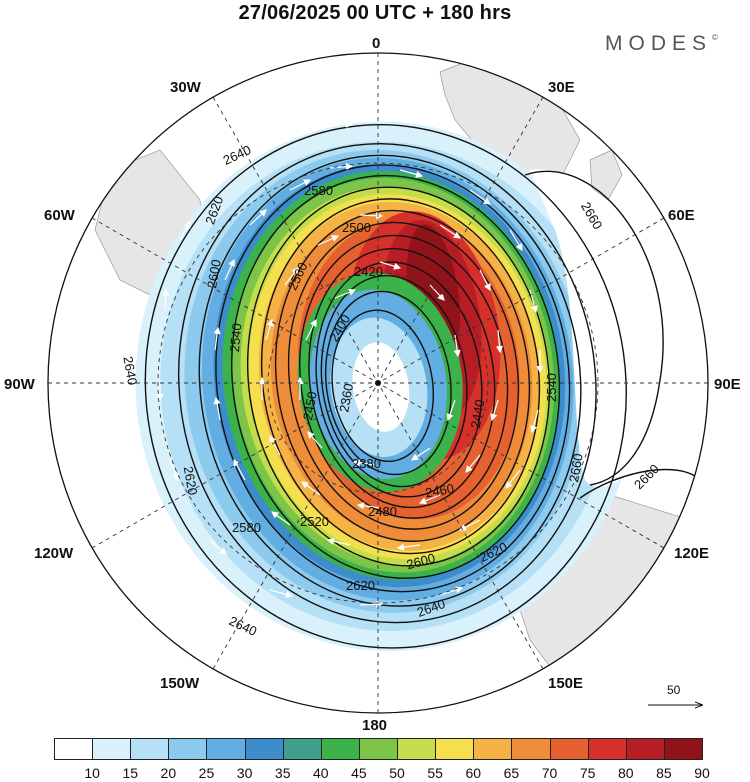  Describe the element at coordinates (346, 397) in the screenshot. I see `contour-label: 2360` at that location.